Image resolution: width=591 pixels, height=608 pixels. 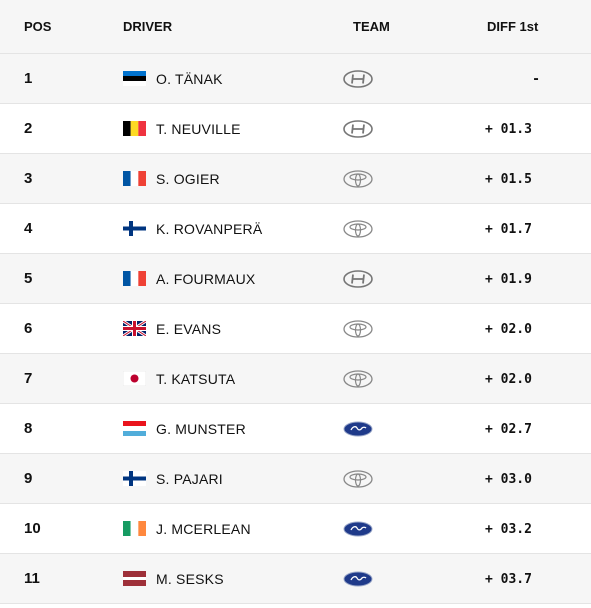 What do you see at coordinates (295, 27) in the screenshot?
I see `table-header: POS DRIVER TEAM DIFF 1st` at bounding box center [295, 27].